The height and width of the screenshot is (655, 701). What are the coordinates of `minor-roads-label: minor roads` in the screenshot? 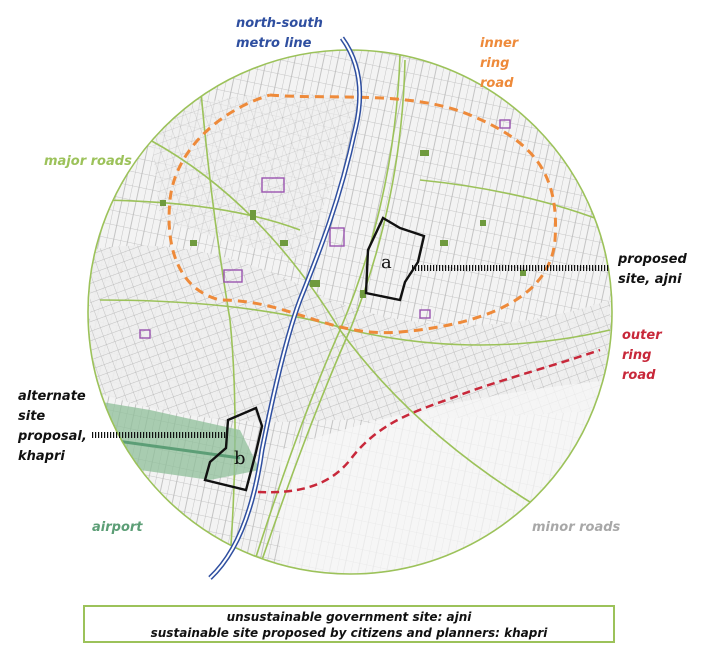 It's located at (576, 527).